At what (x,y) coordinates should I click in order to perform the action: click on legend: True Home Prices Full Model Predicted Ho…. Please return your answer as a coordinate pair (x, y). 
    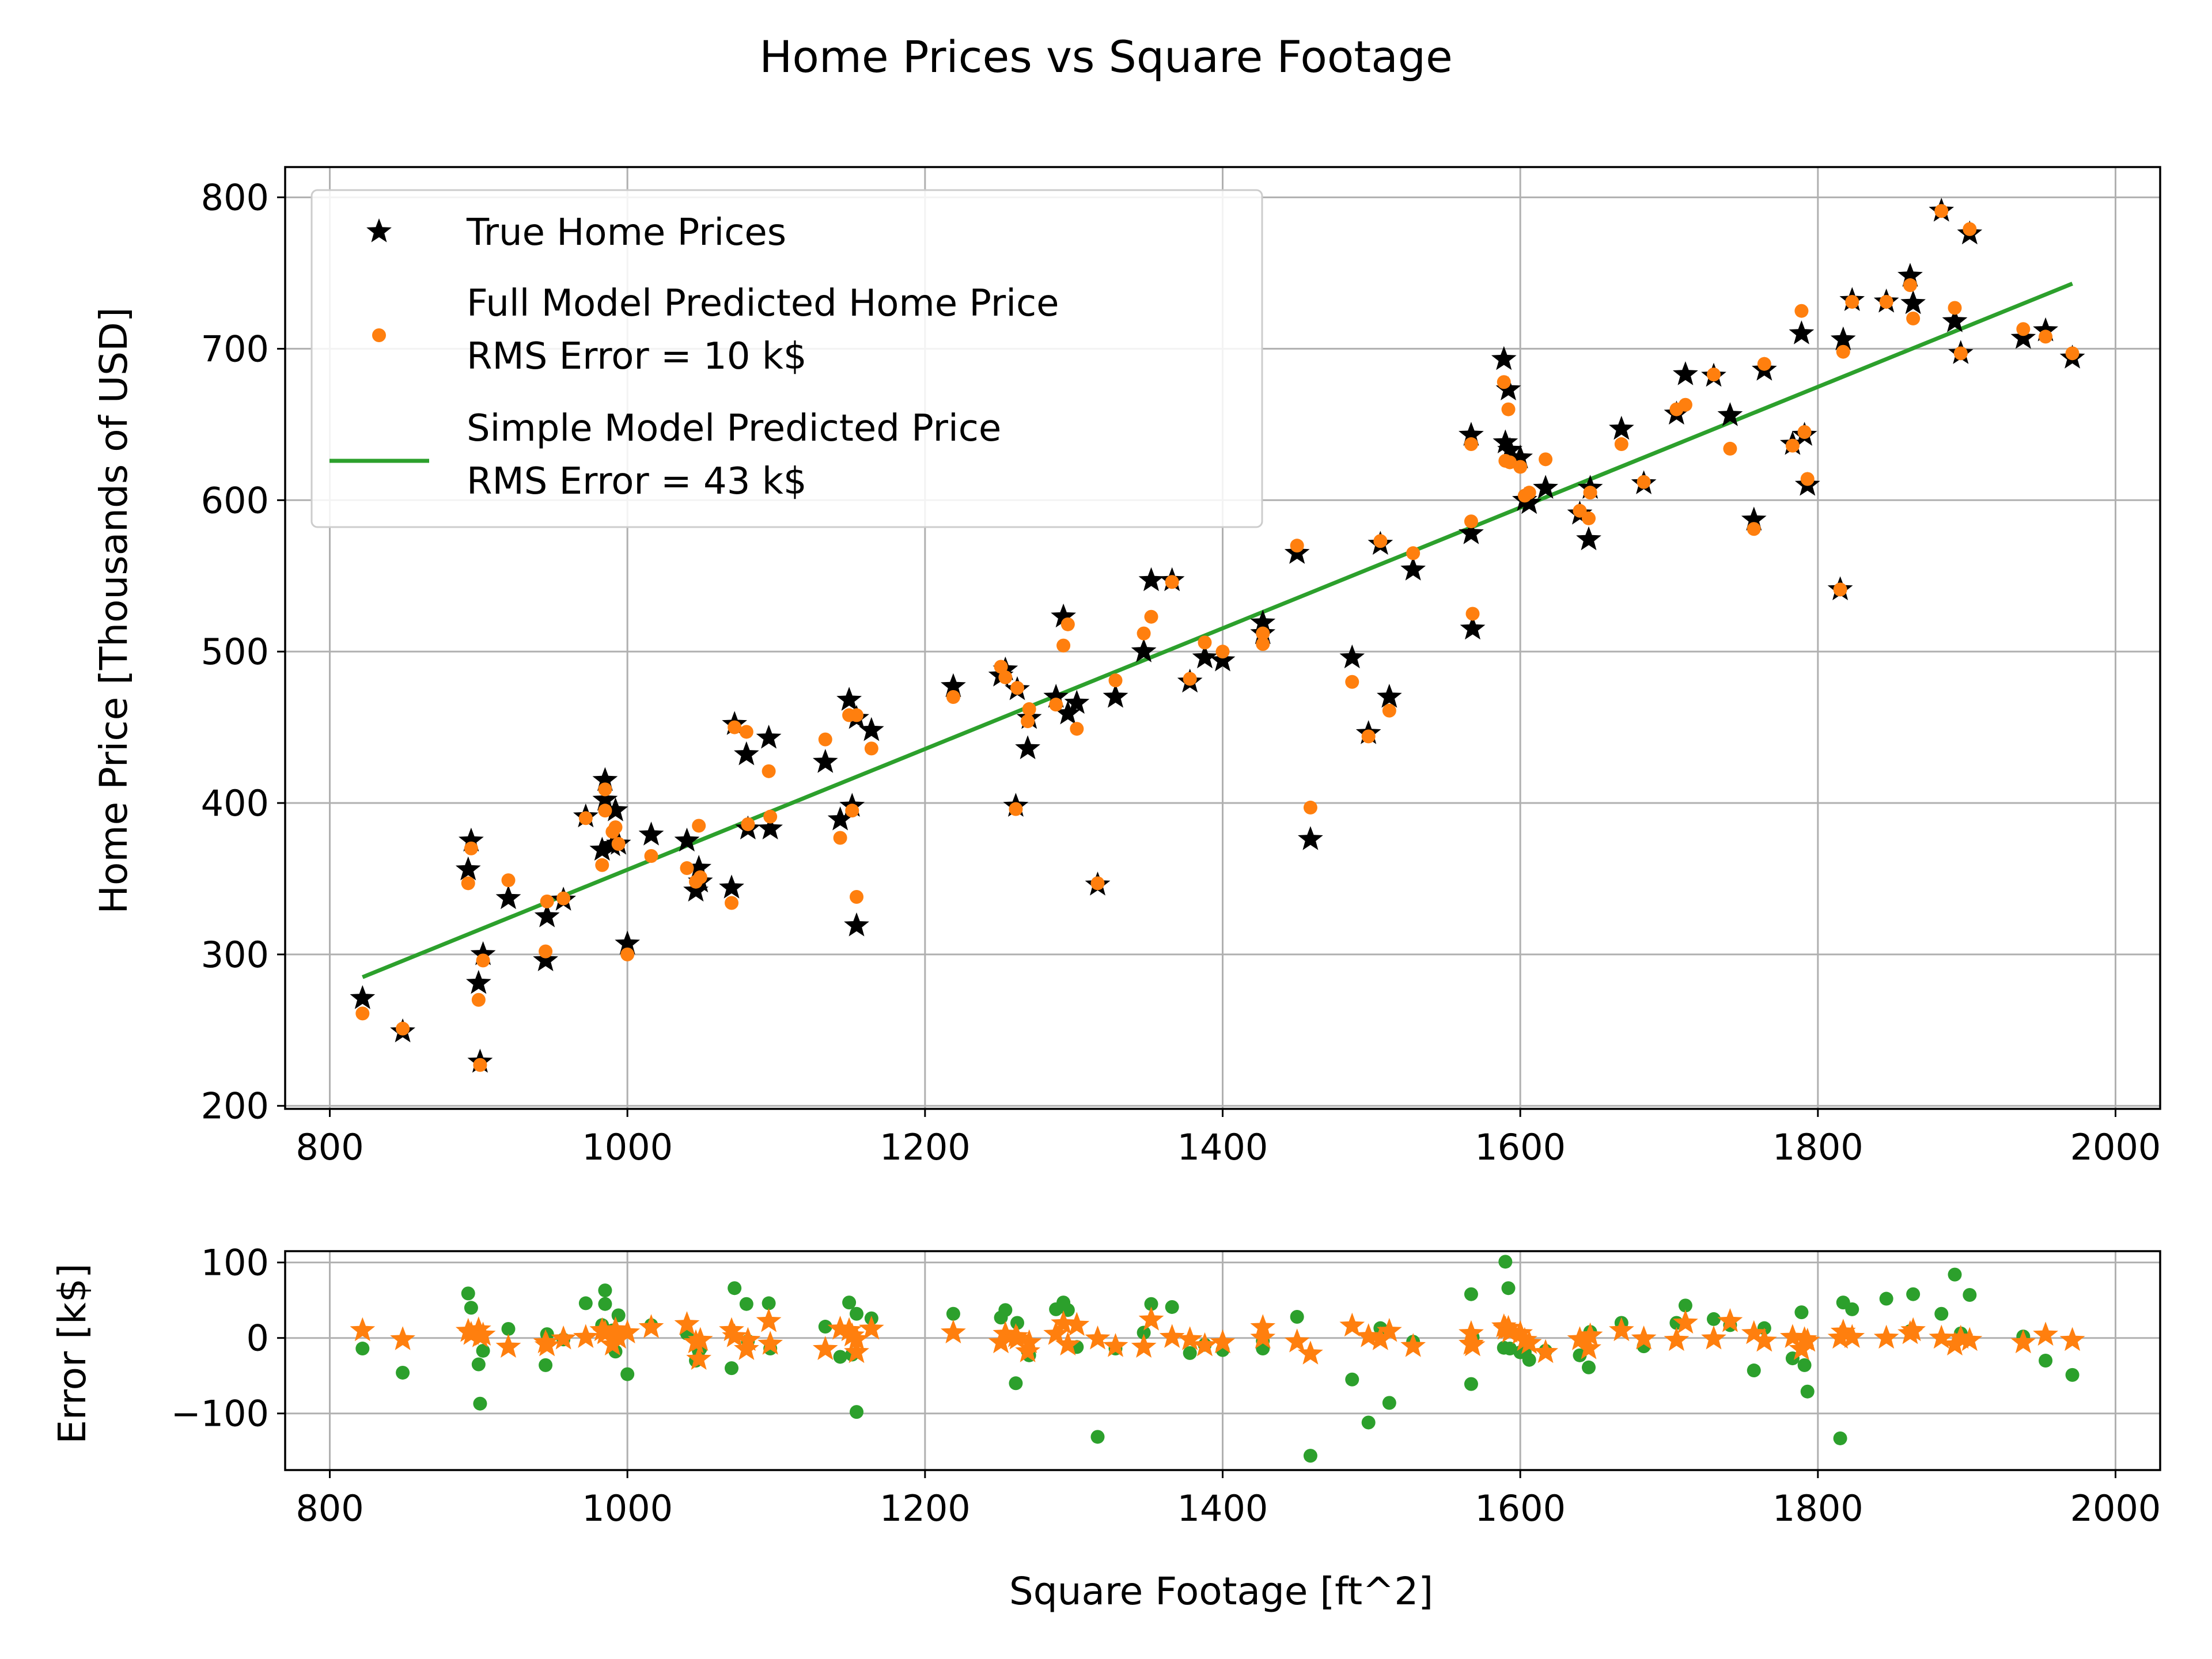
    Looking at the image, I should click on (786, 358).